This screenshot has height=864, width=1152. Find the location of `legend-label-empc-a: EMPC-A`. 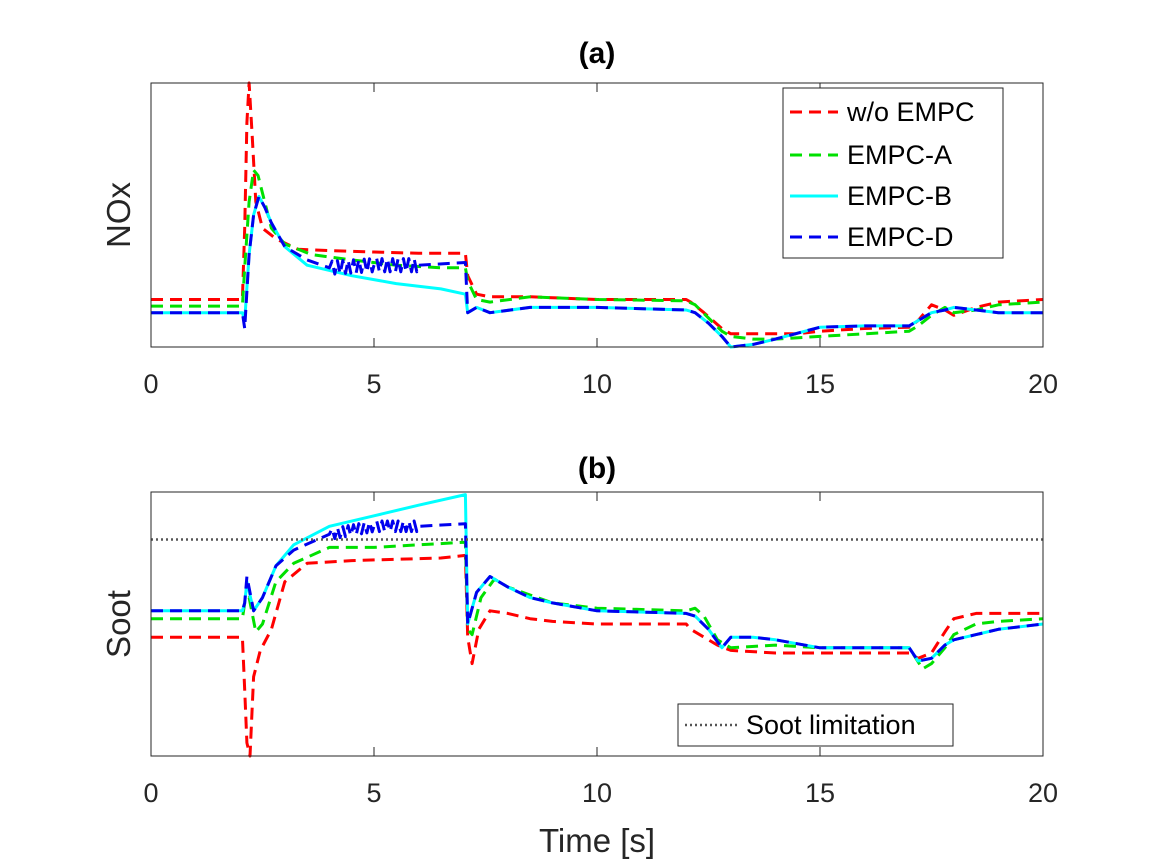

legend-label-empc-a: EMPC-A is located at coordinates (899, 155).